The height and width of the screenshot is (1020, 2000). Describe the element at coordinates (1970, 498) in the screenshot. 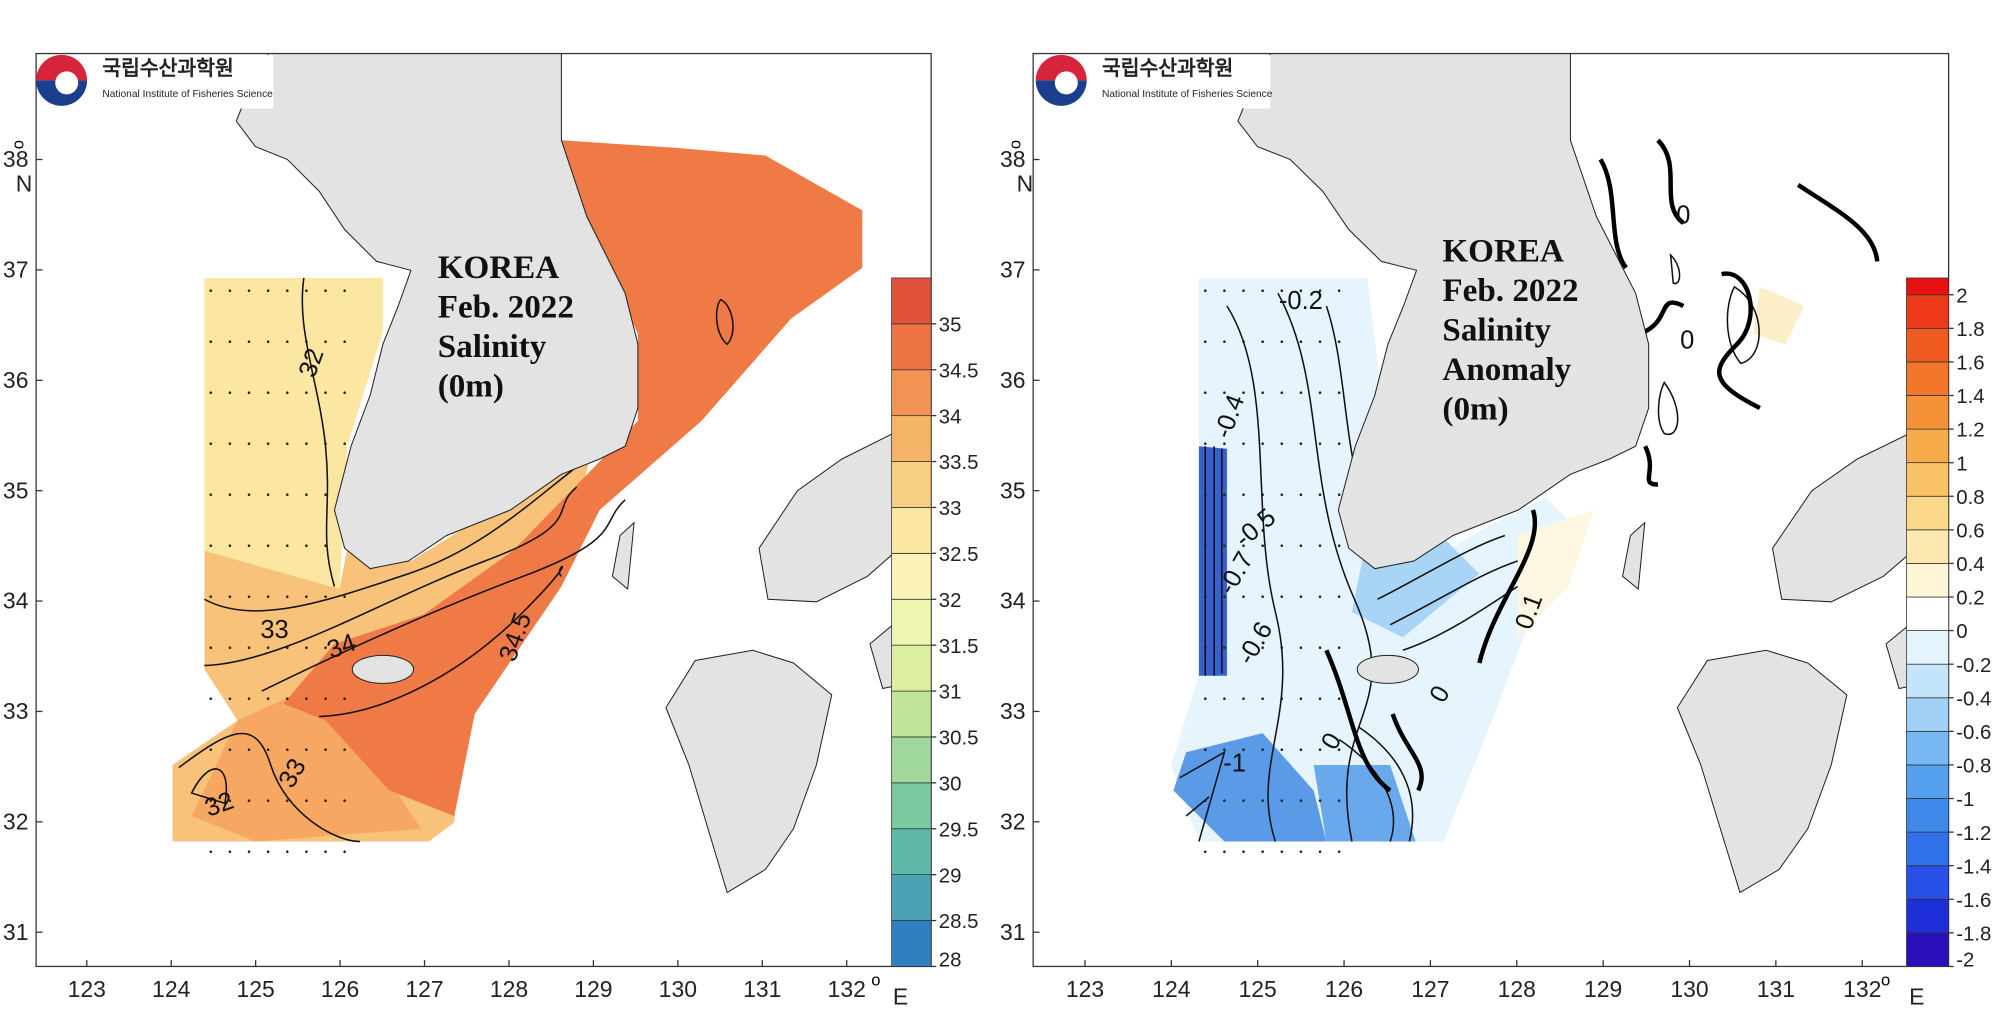

I see `colorbar-label: 0.8` at that location.